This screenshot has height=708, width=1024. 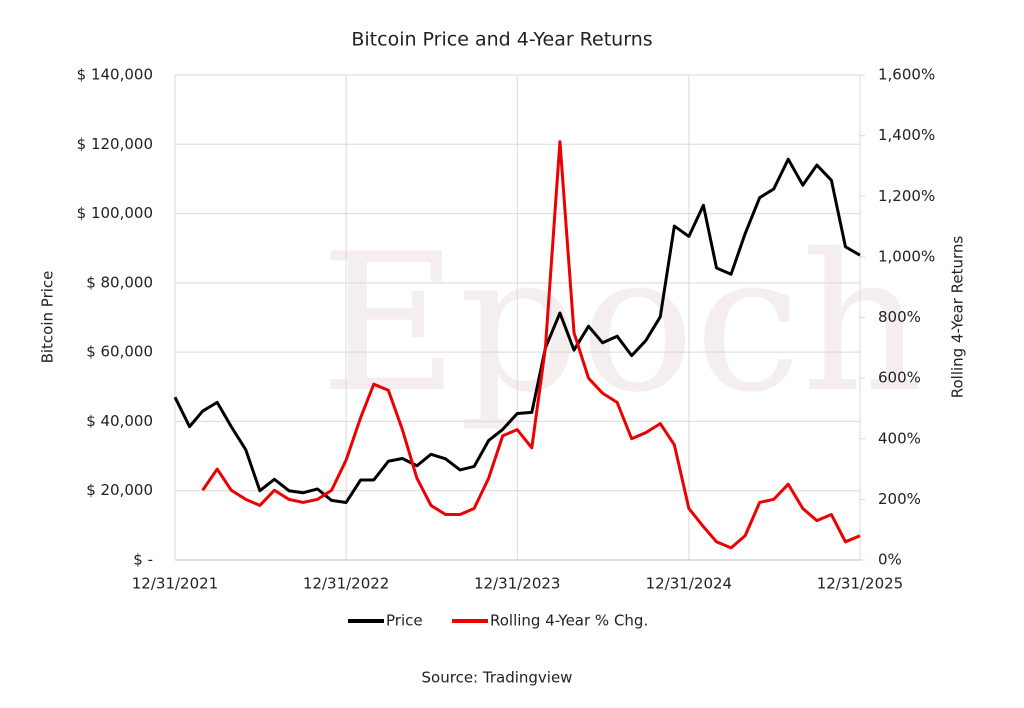 I want to click on y2-tick-label: 0%, so click(x=890, y=560).